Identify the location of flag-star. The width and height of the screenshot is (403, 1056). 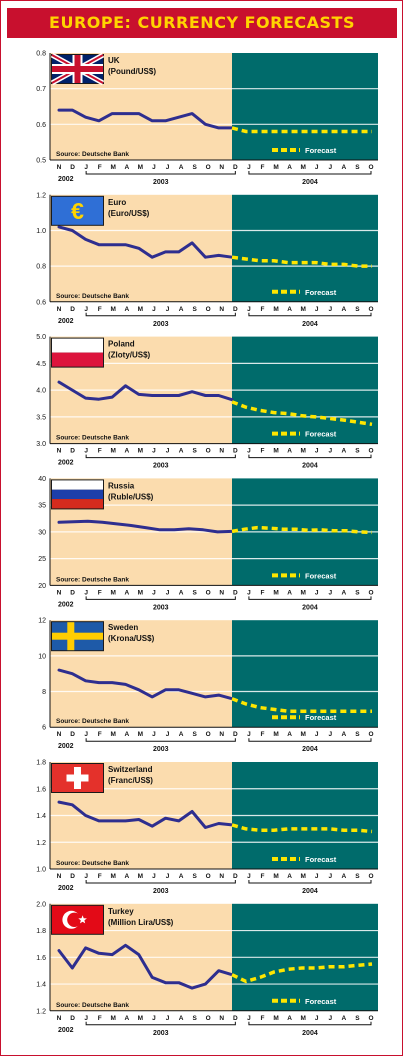
(82, 919).